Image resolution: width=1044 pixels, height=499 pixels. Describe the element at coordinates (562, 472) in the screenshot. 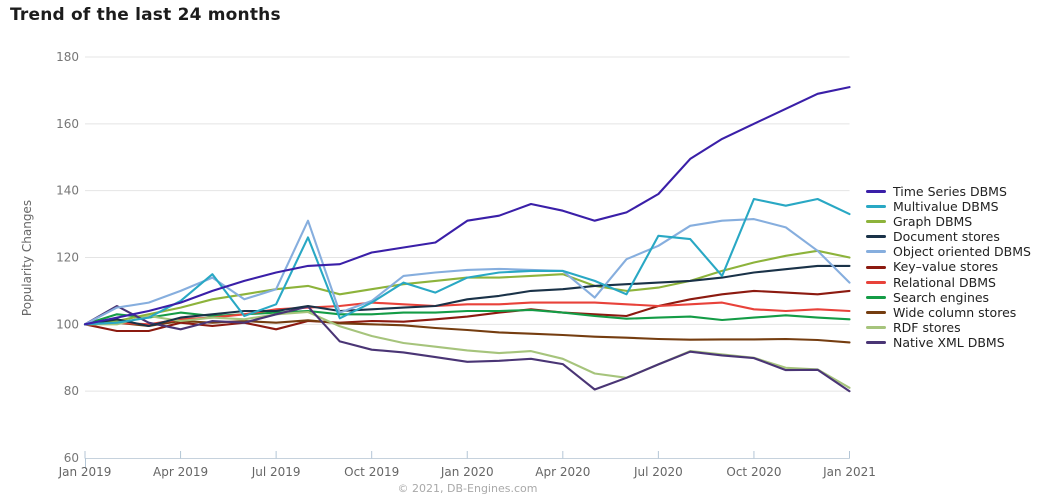

I see `x-tick-label: Apr 2020` at that location.